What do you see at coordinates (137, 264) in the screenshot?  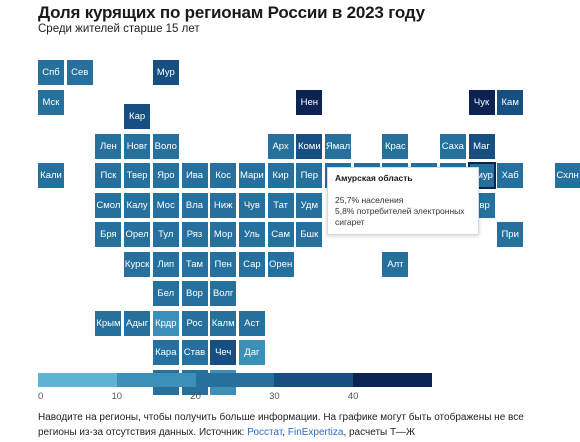 I see `region-tile: Курск` at bounding box center [137, 264].